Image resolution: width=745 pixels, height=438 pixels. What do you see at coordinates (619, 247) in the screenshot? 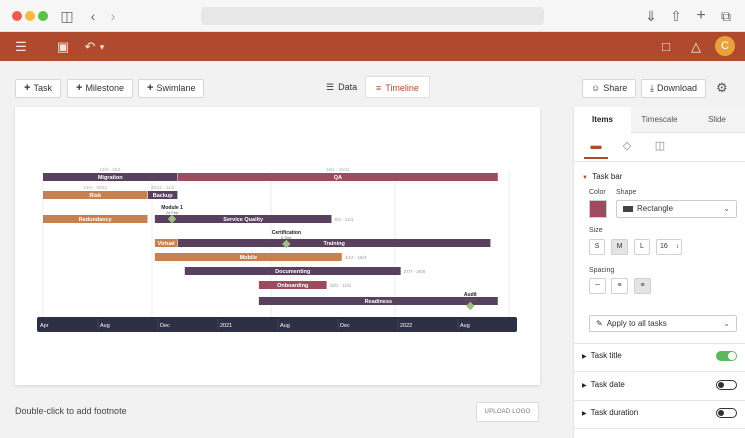
I see `size-m-button: M` at bounding box center [619, 247].